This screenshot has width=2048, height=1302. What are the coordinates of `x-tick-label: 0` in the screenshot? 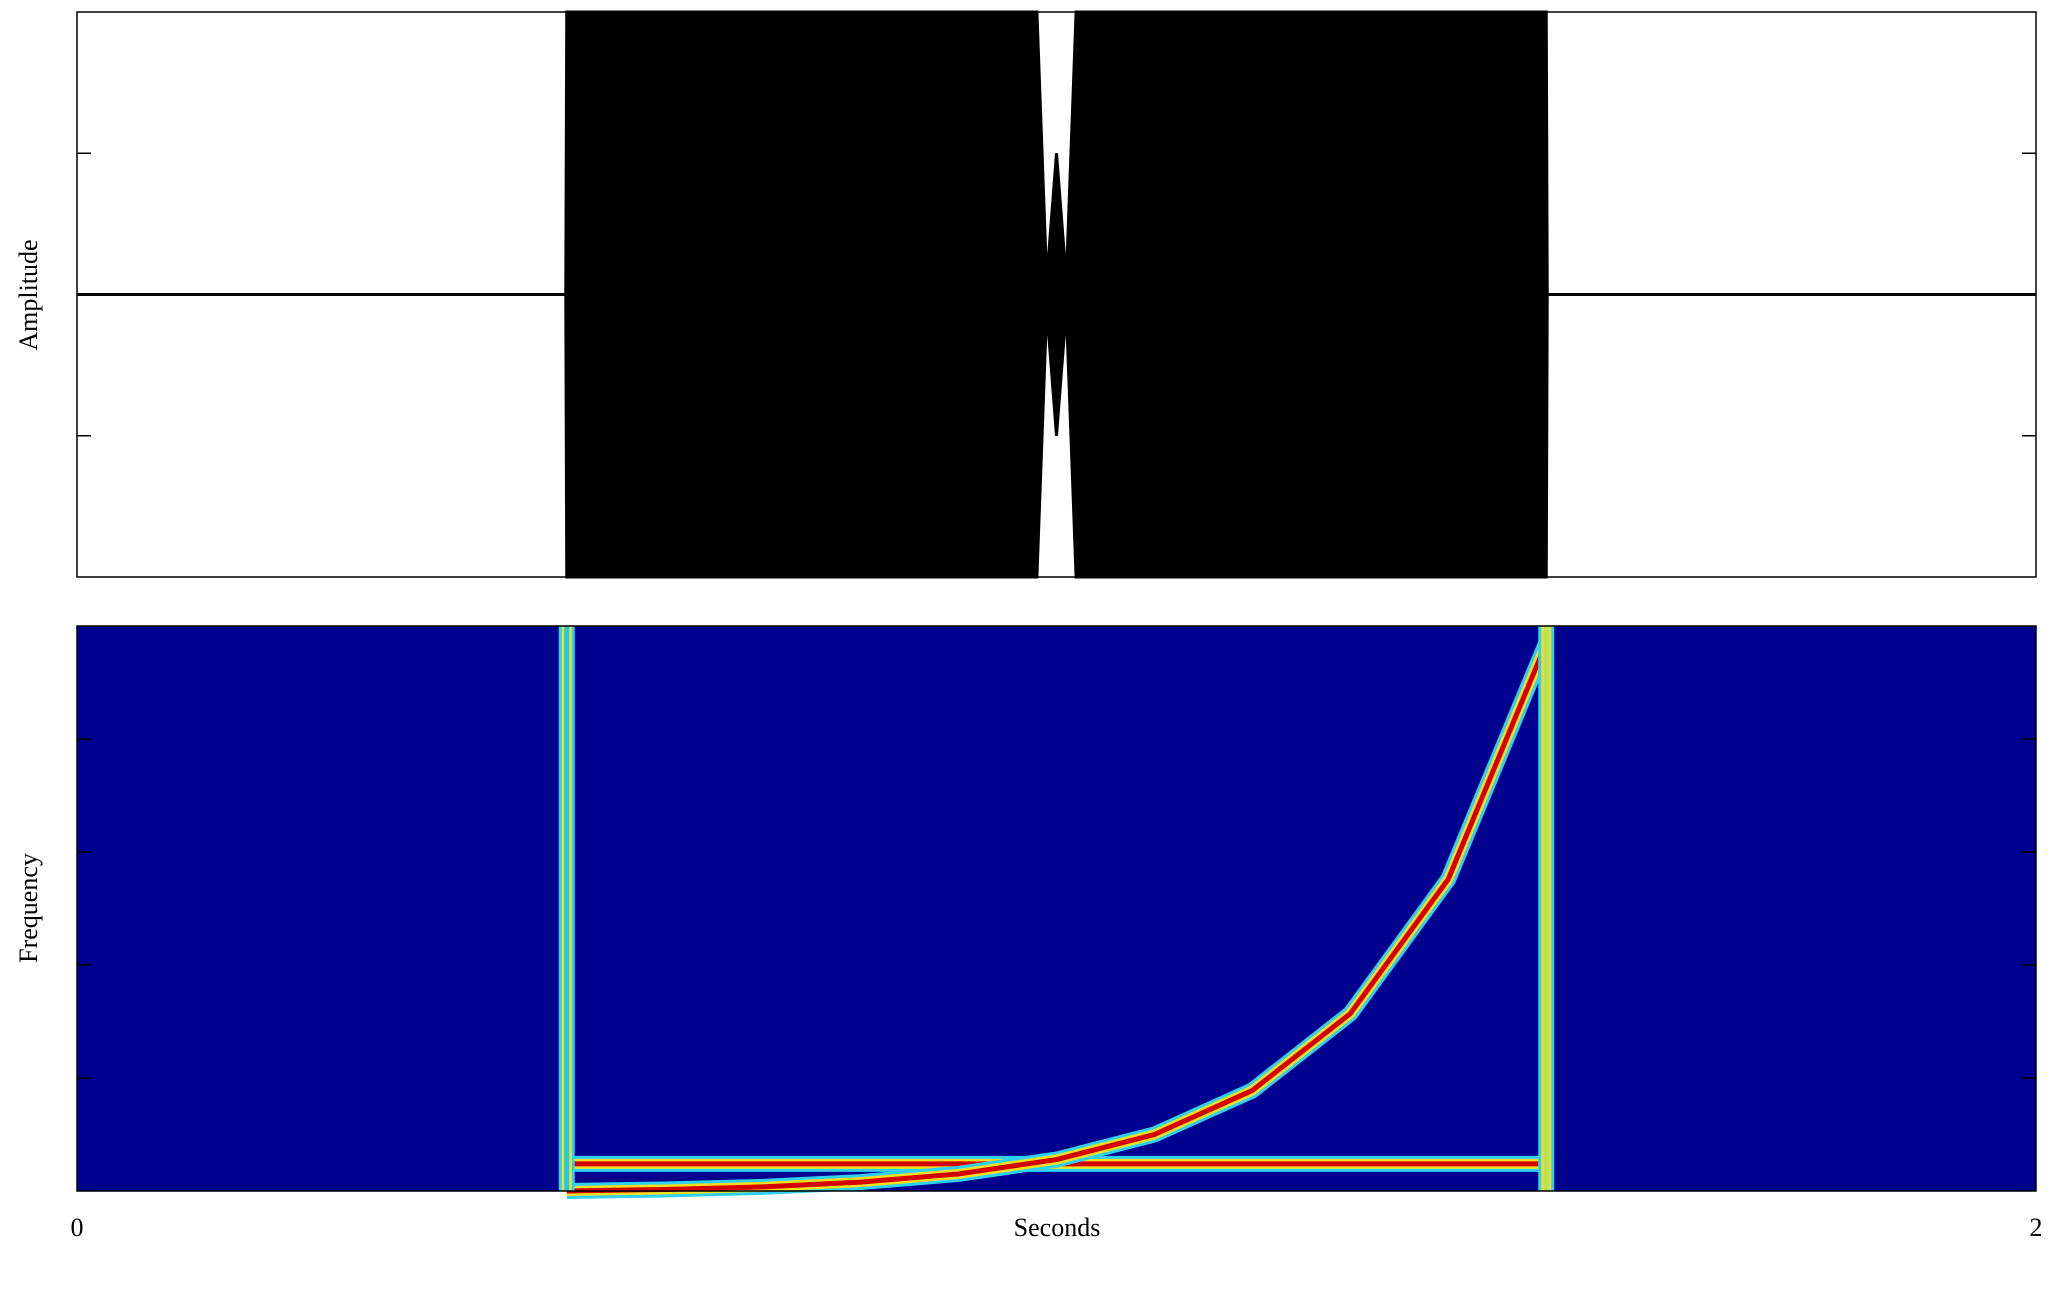 It's located at (77, 1227).